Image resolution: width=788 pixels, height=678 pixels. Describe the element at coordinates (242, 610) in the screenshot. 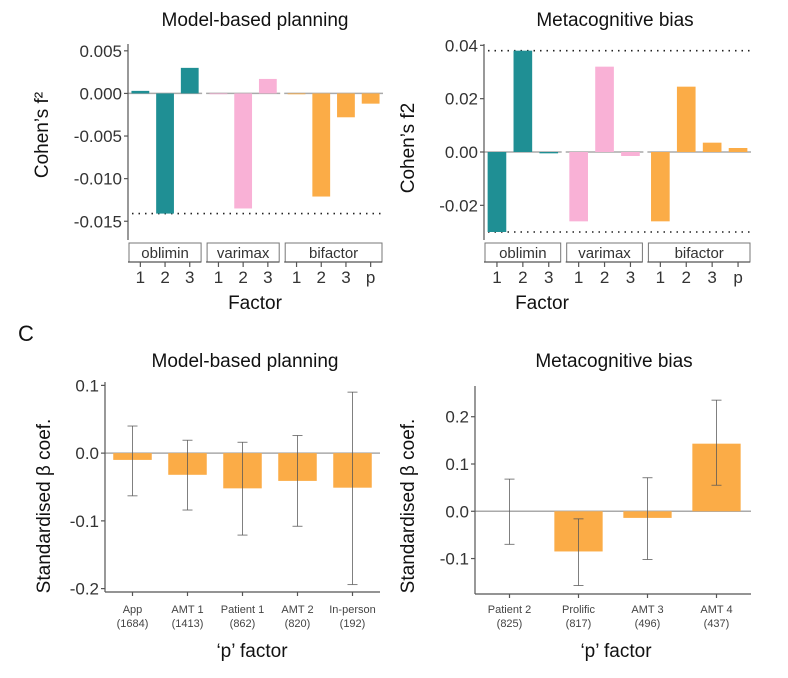

I see `x-tick-label: Patient 1` at that location.